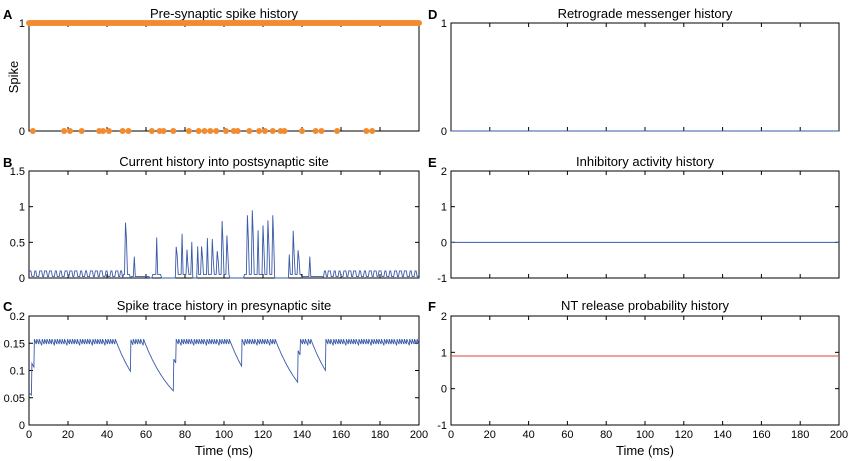 This screenshot has width=851, height=461. I want to click on xtick-label-c: 80, so click(185, 435).